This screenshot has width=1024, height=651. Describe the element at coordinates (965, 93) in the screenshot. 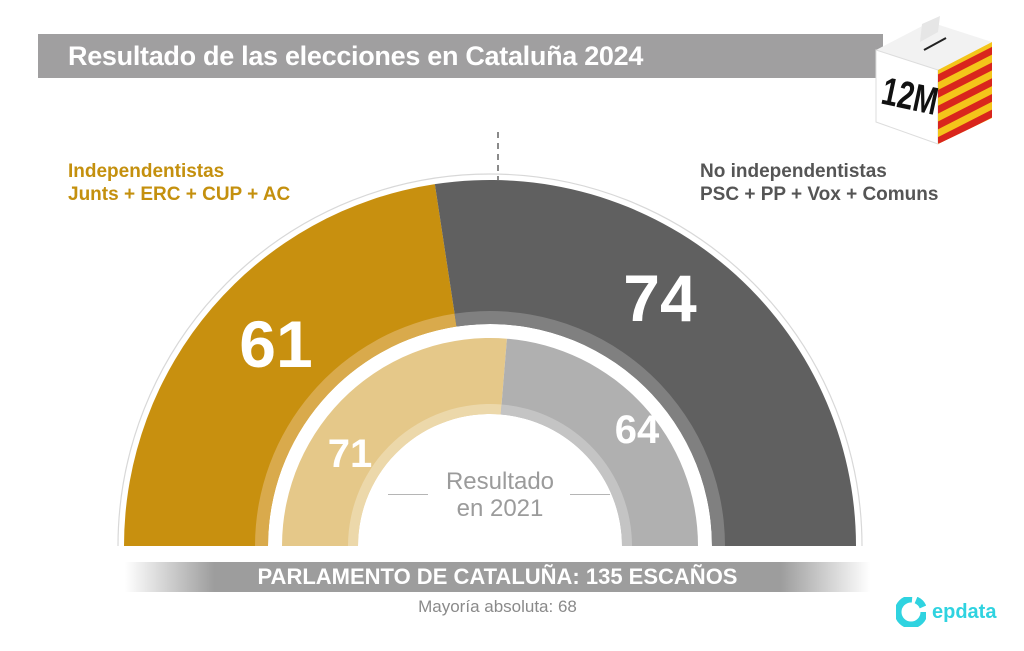

I see `catalan-flag-stripes` at that location.